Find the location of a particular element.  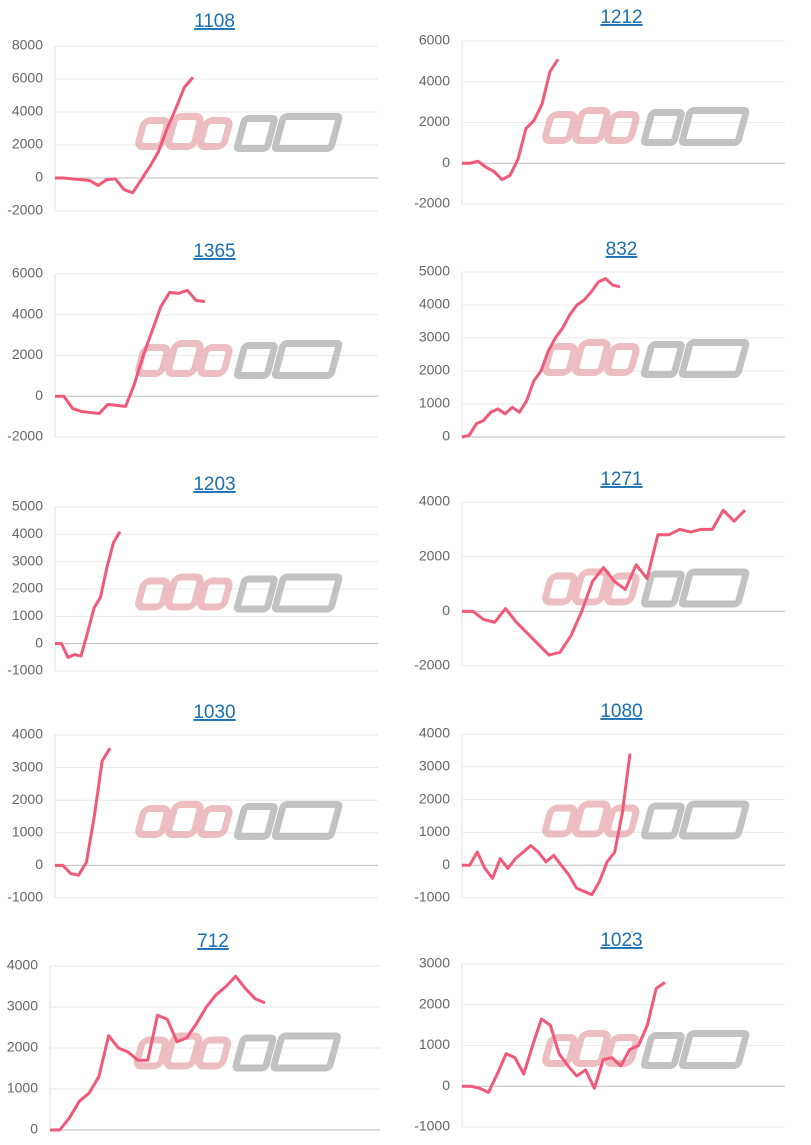

chart-panel: 1080 -1000 0 1000 2000 3000 4000 is located at coordinates (599, 803).